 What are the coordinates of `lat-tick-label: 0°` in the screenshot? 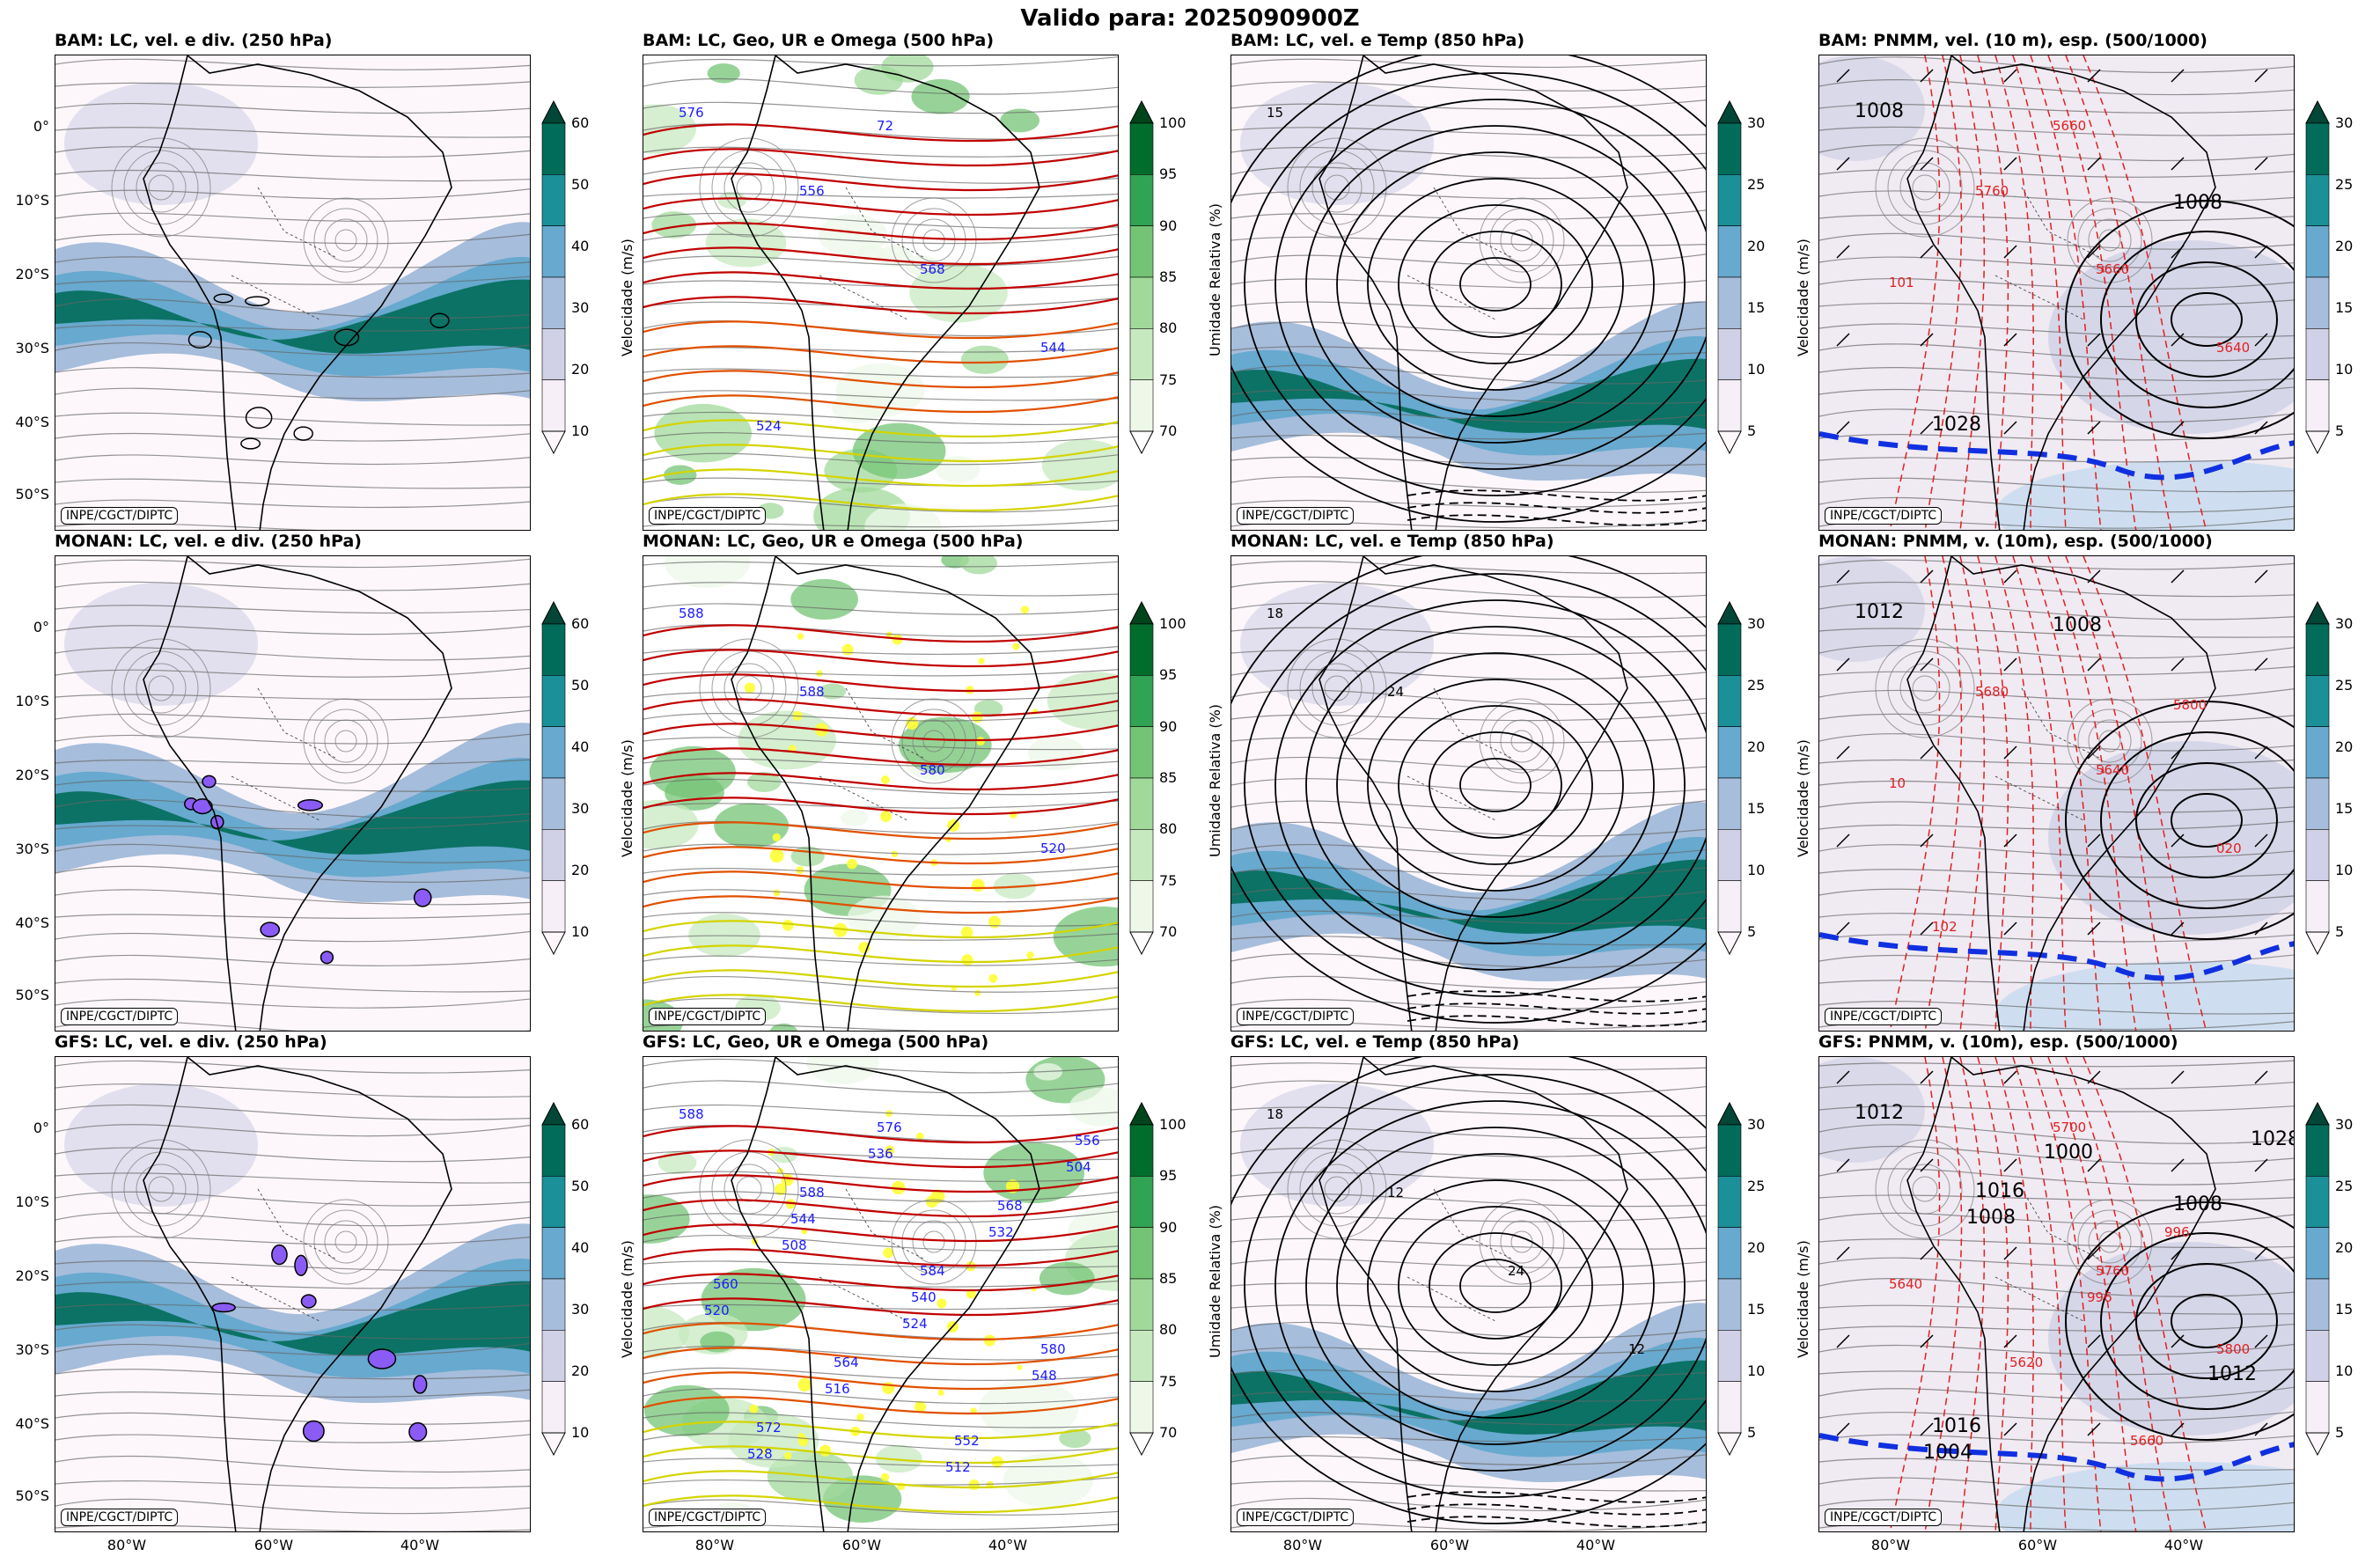 It's located at (41, 127).